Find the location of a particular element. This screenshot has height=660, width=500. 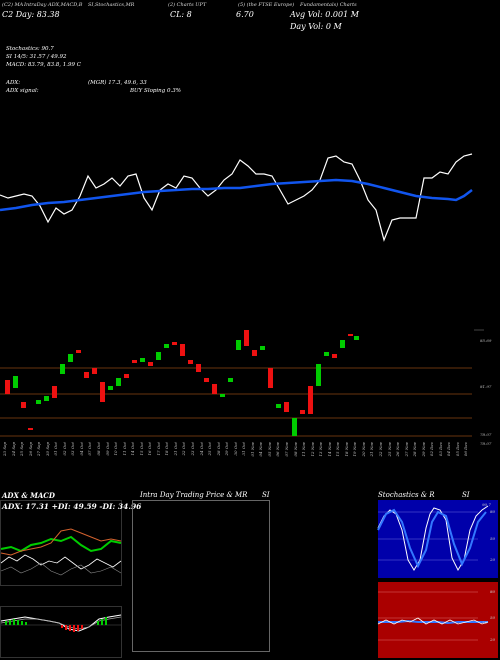

date-label: 18 Nov is located at coordinates (346, 449).